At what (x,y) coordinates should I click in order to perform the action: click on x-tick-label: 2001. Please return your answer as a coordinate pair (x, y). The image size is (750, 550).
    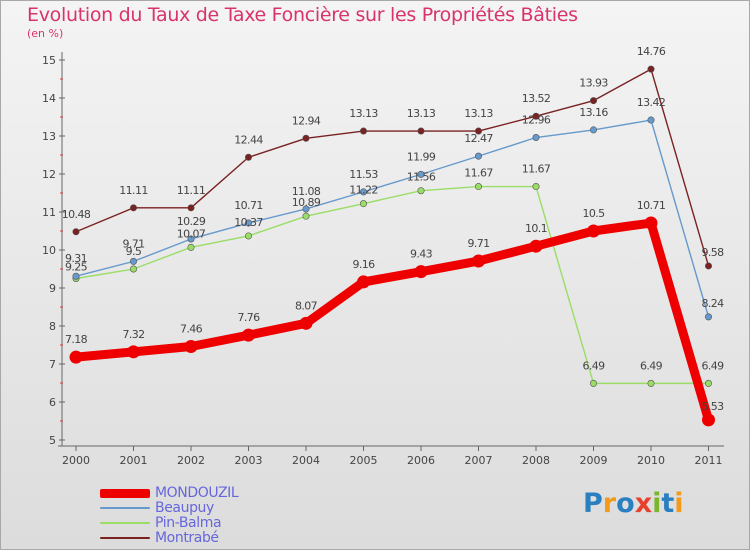
    Looking at the image, I should click on (134, 460).